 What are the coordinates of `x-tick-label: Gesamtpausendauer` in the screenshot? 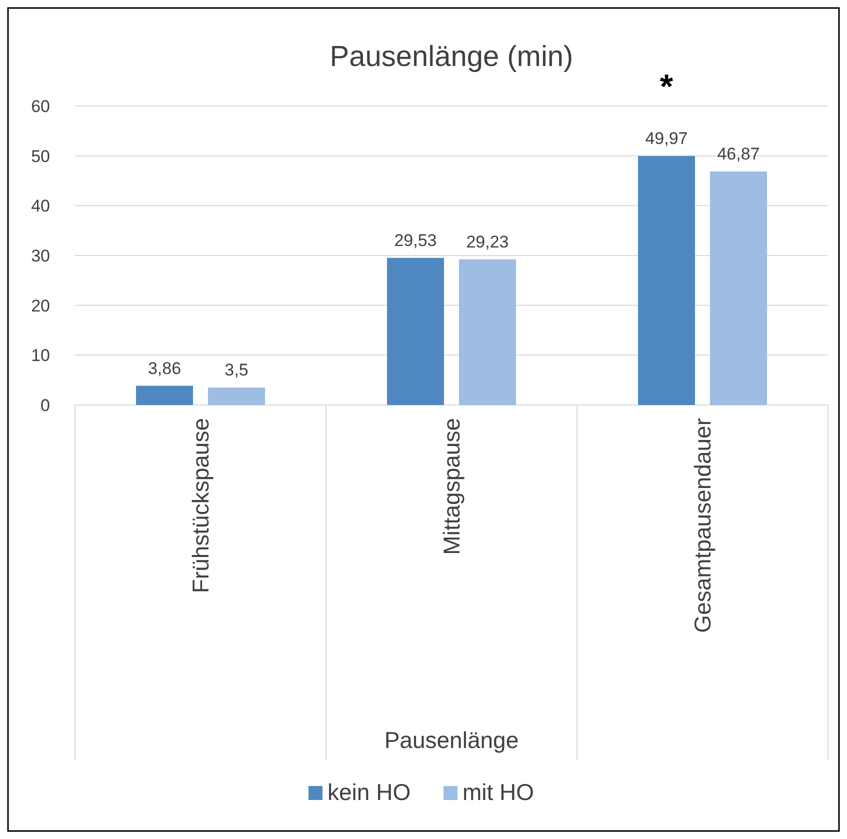 It's located at (703, 525).